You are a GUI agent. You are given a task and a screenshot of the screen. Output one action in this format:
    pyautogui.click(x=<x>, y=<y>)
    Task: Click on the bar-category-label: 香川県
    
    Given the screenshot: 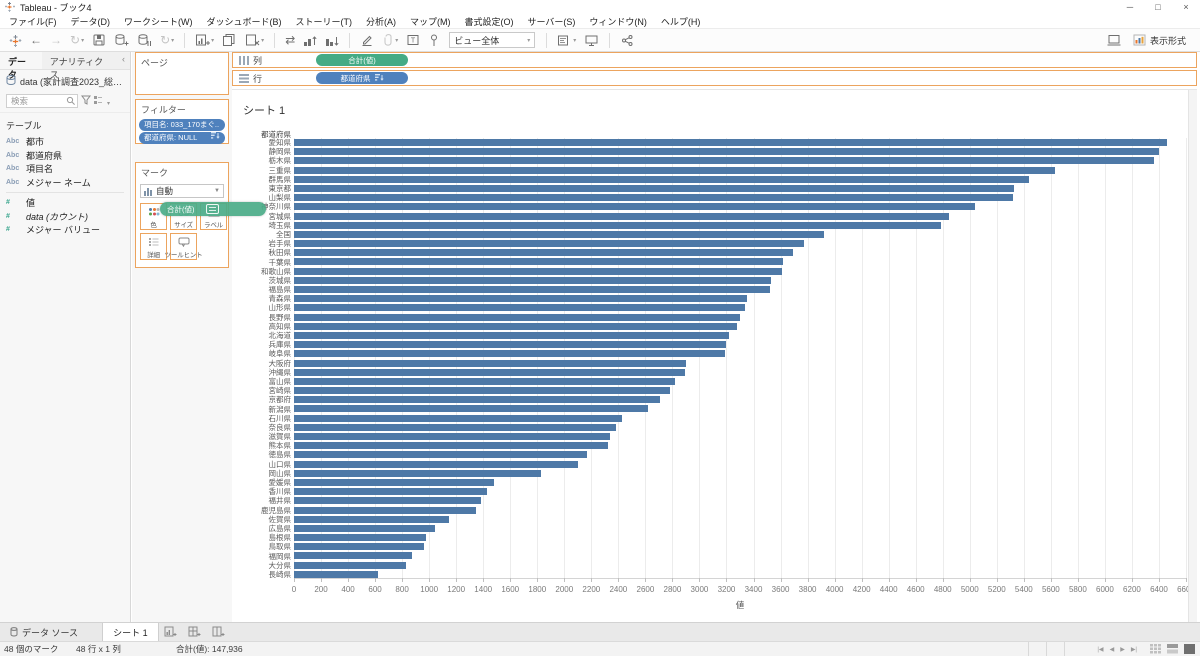 What is the action you would take?
    pyautogui.click(x=280, y=492)
    